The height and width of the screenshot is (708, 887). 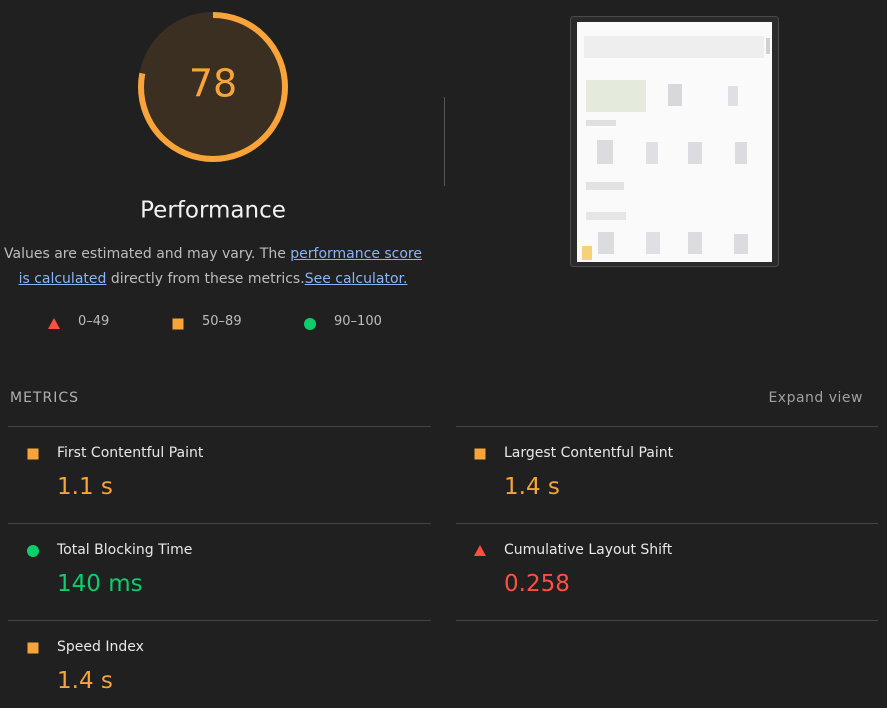 I want to click on metric-name: Total Blocking Time, so click(x=125, y=550).